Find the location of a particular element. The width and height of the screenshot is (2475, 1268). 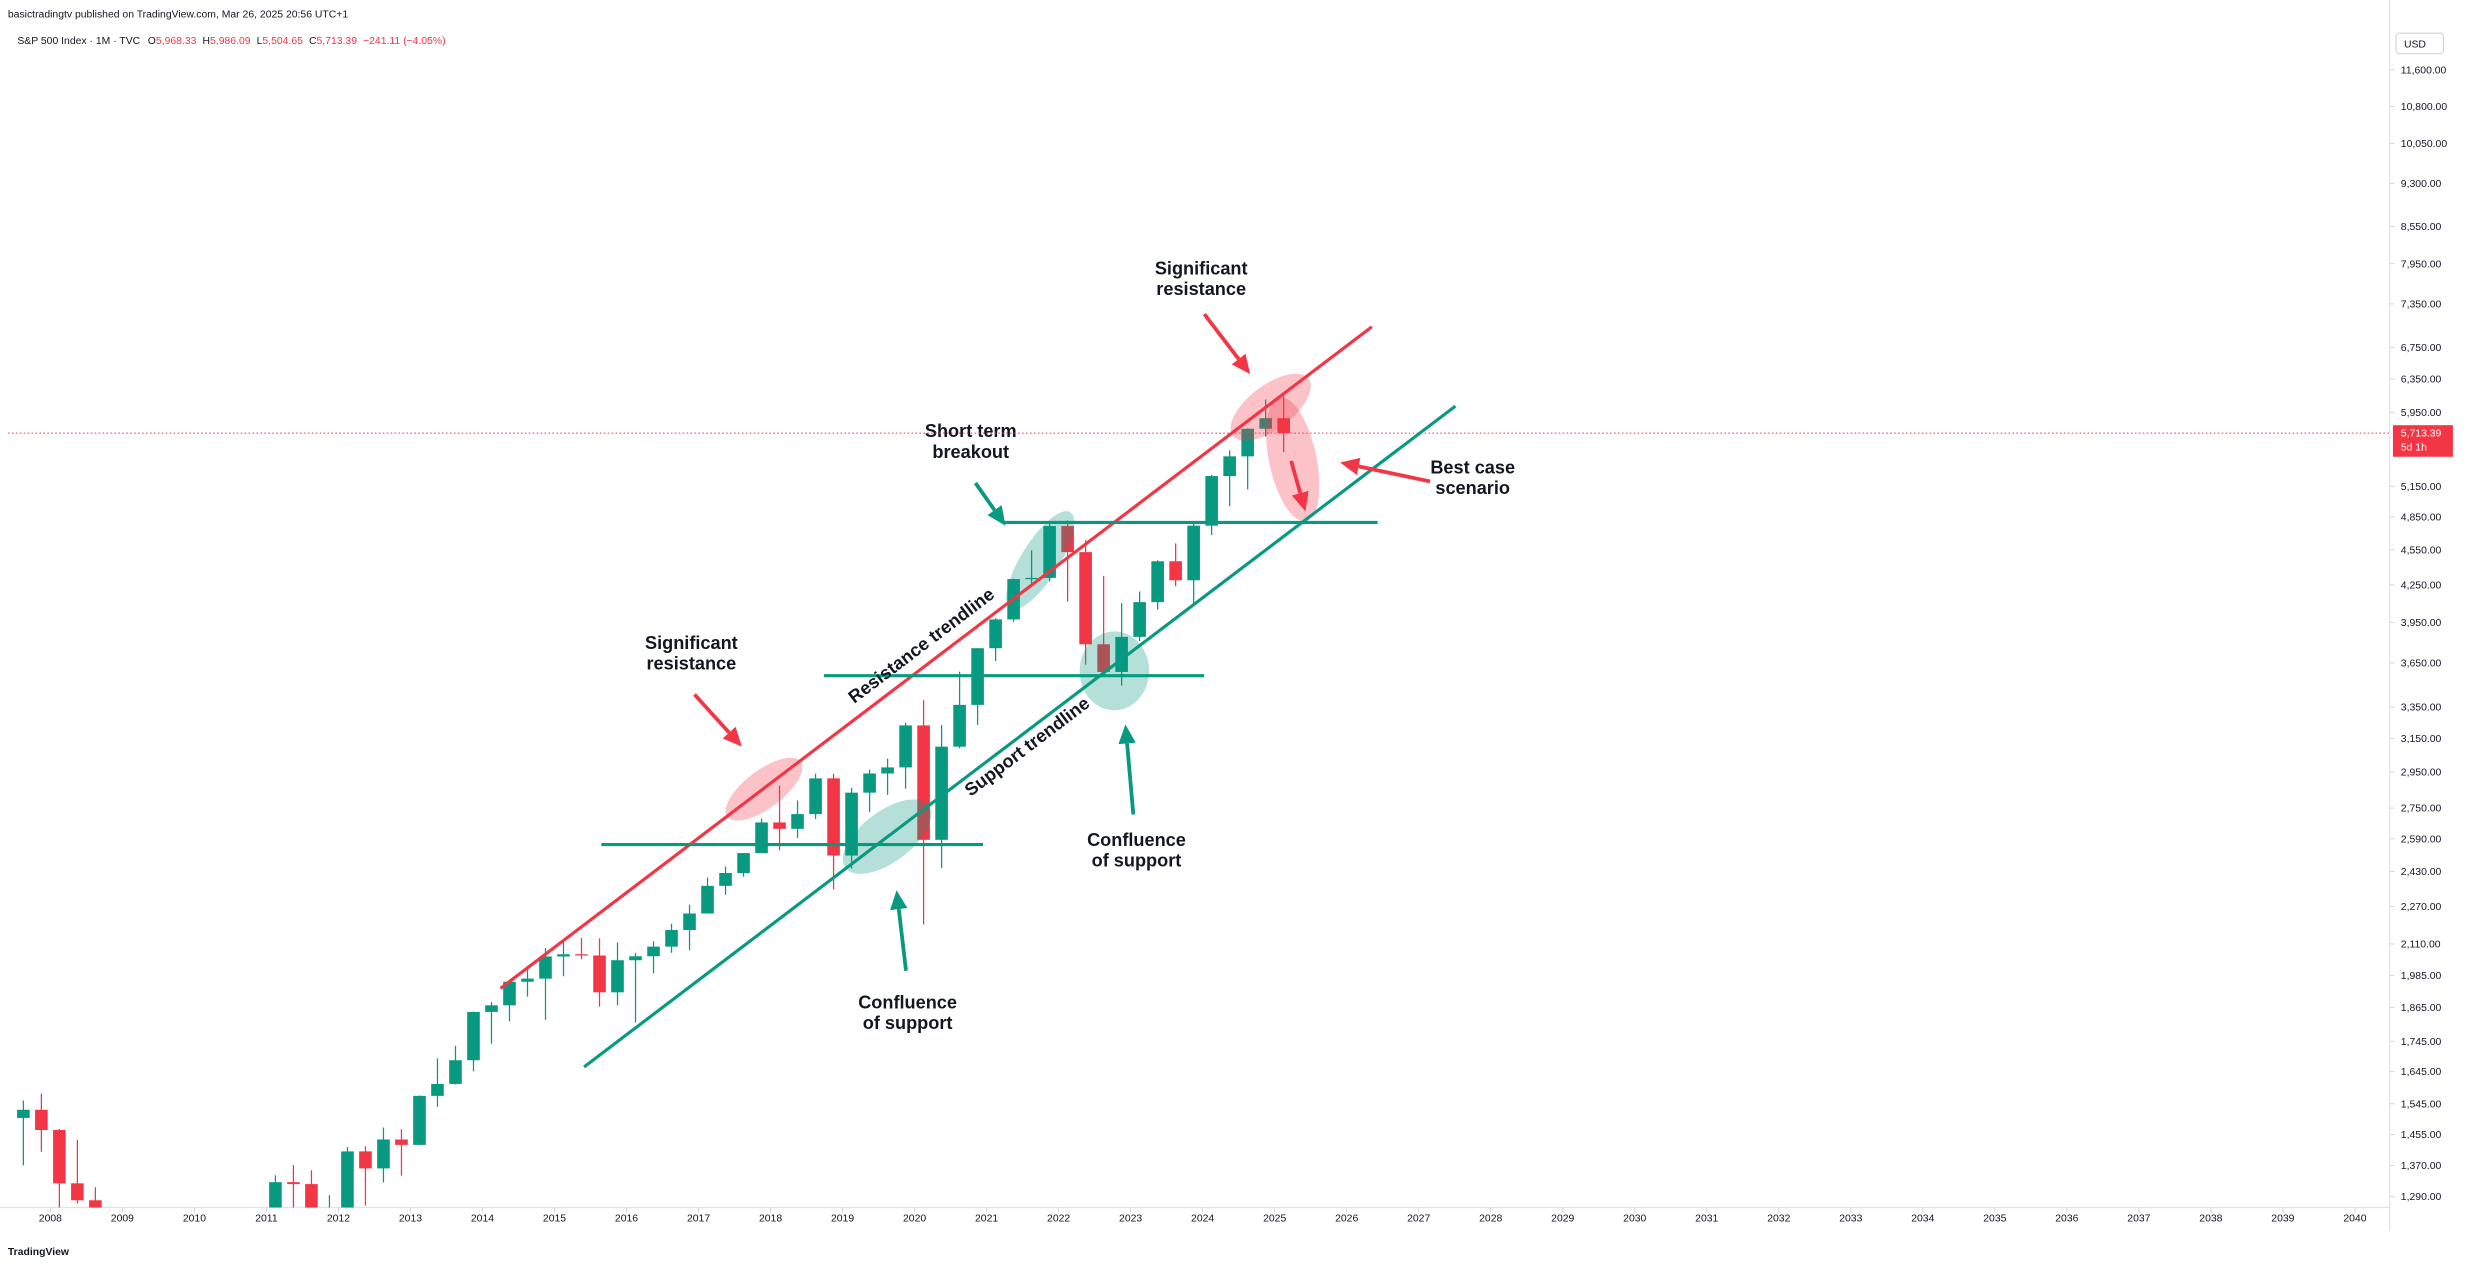

legend-open-label: O is located at coordinates (152, 41).